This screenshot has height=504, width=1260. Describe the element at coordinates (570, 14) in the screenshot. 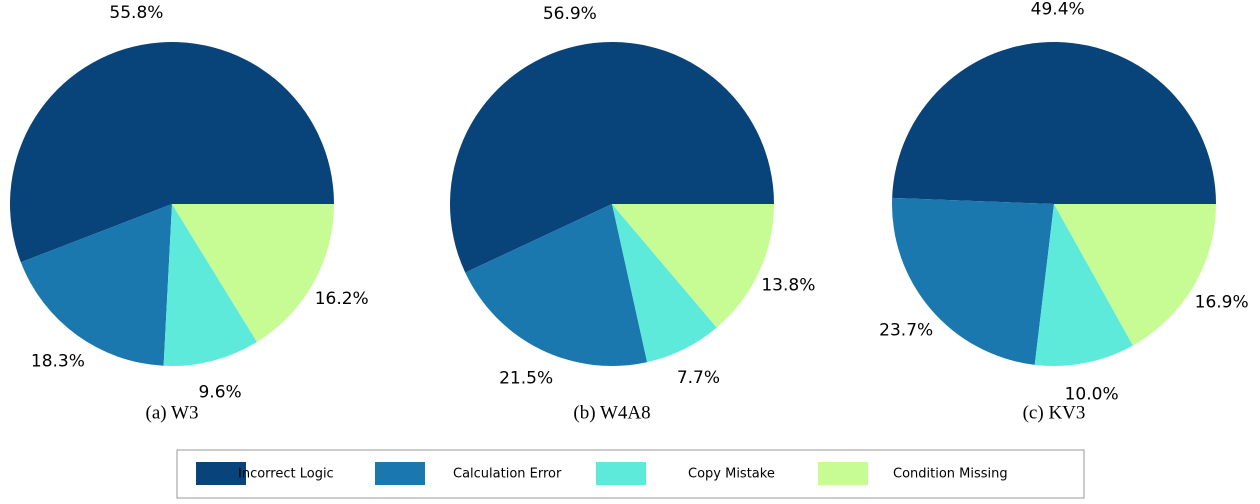

I see `slice-label: 56.9%` at that location.